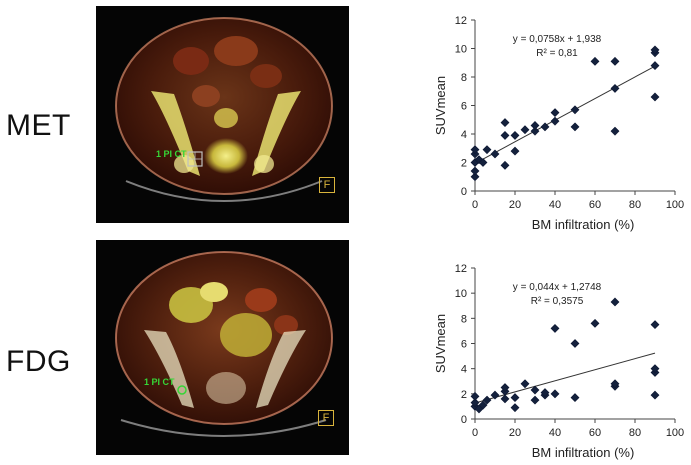 This screenshot has width=691, height=465. What do you see at coordinates (557, 287) in the screenshot?
I see `regression-equation: y = 0,044x + 1,2748` at bounding box center [557, 287].